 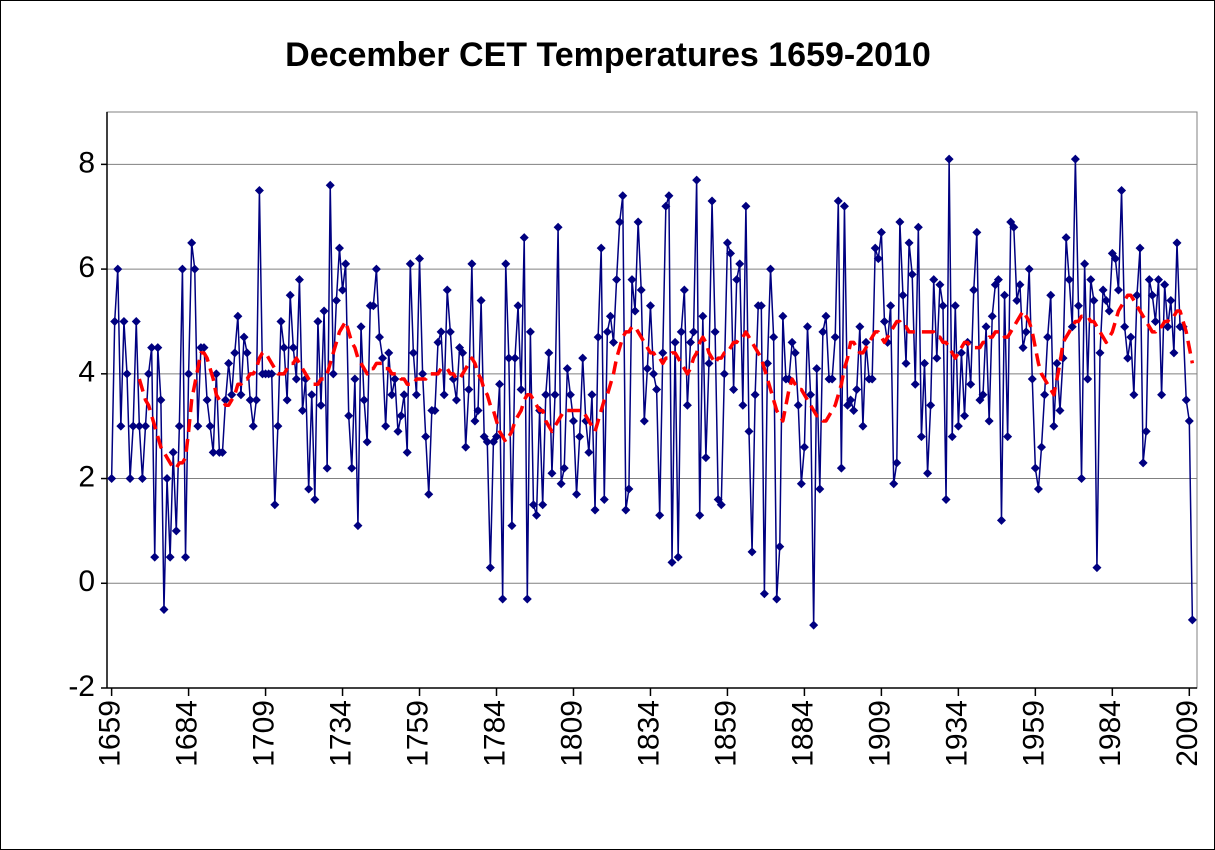 I want to click on x-tick-label: 1884, so click(x=802, y=733).